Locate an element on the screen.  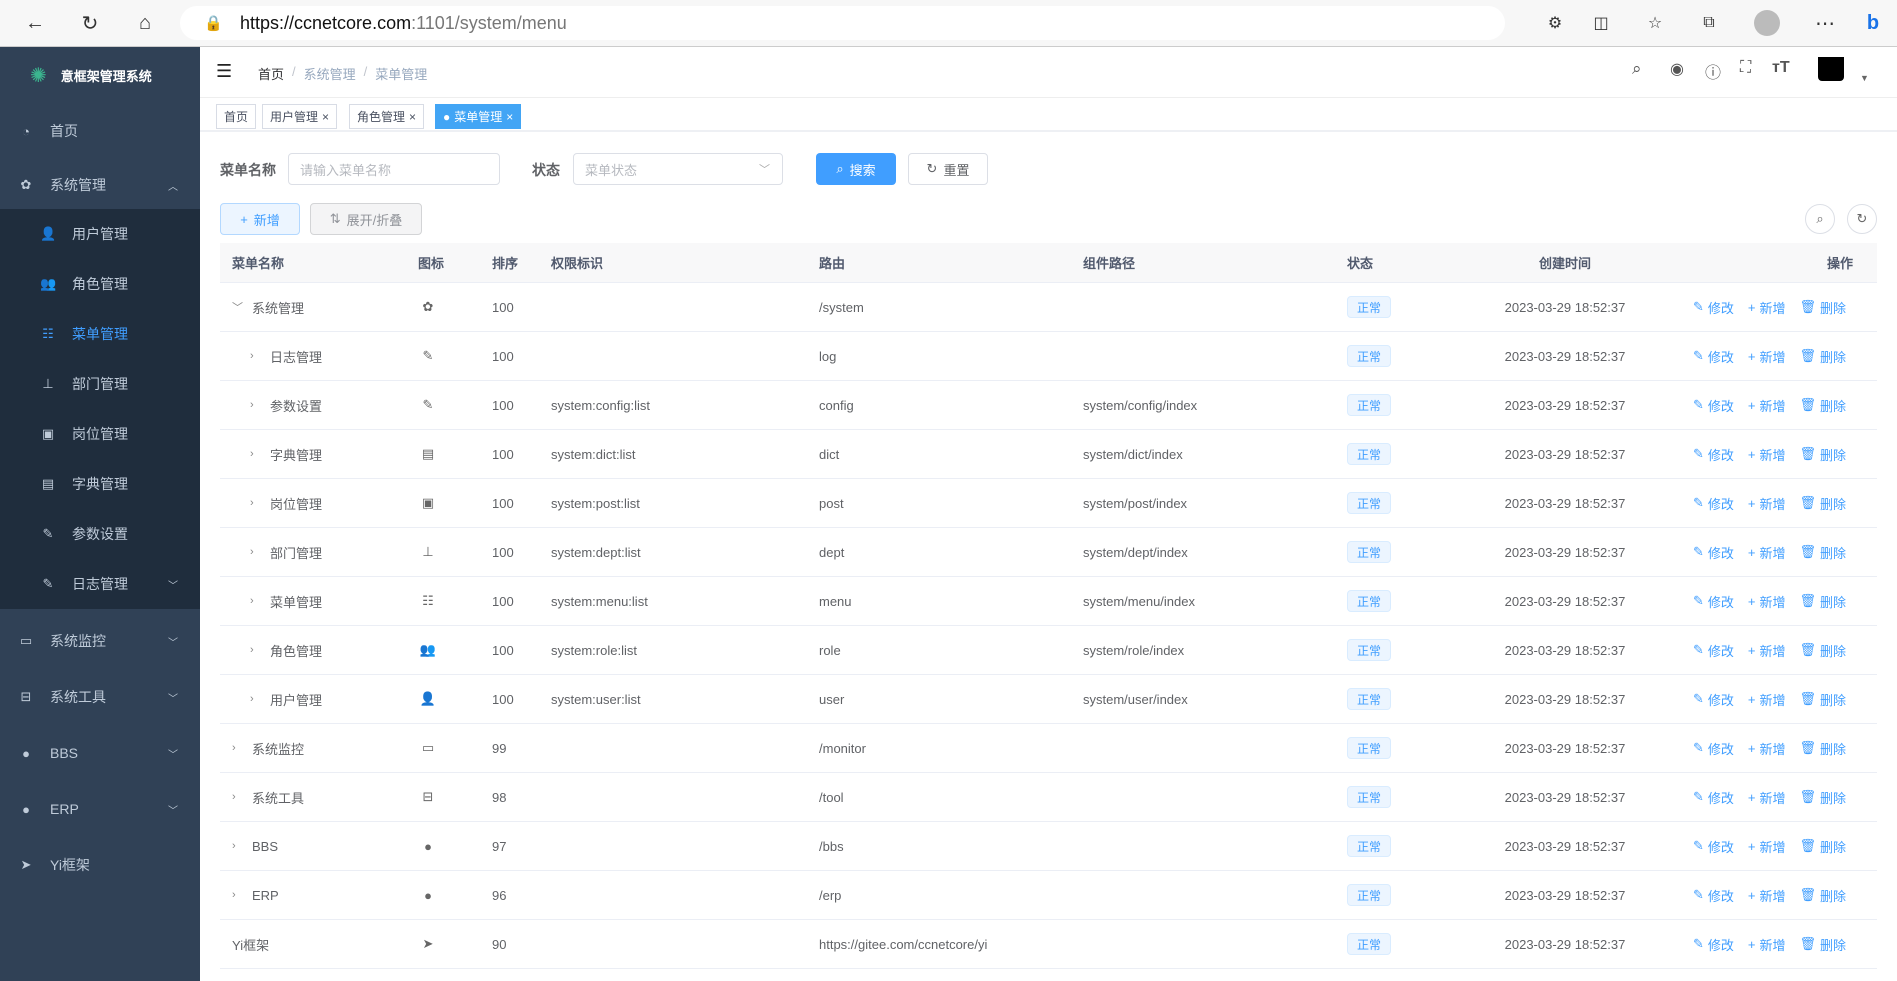
sidebar-item: ➤ Yi框架 is located at coordinates (100, 865).